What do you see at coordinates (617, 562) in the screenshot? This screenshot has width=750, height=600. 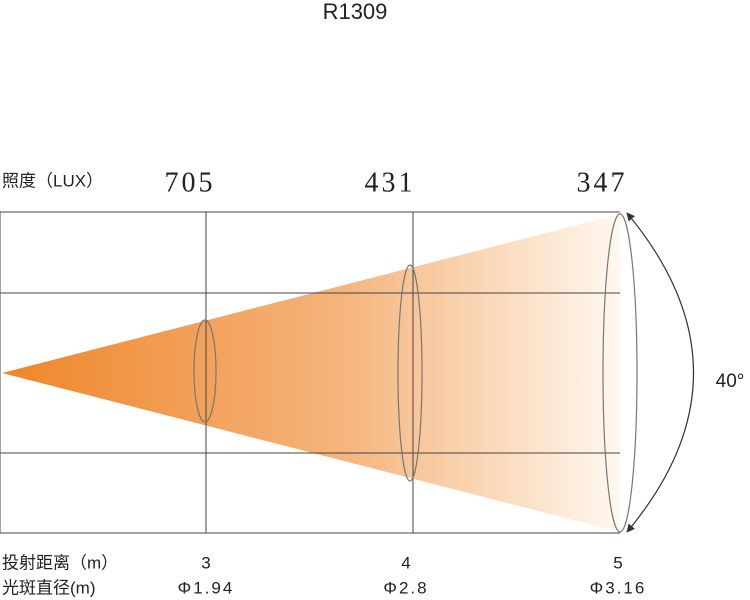 I see `distance-value: 5` at bounding box center [617, 562].